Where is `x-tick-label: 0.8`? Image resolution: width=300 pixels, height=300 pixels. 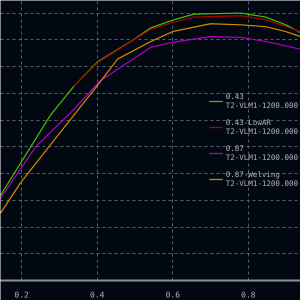 x-tick-label: 0.8 is located at coordinates (248, 295).